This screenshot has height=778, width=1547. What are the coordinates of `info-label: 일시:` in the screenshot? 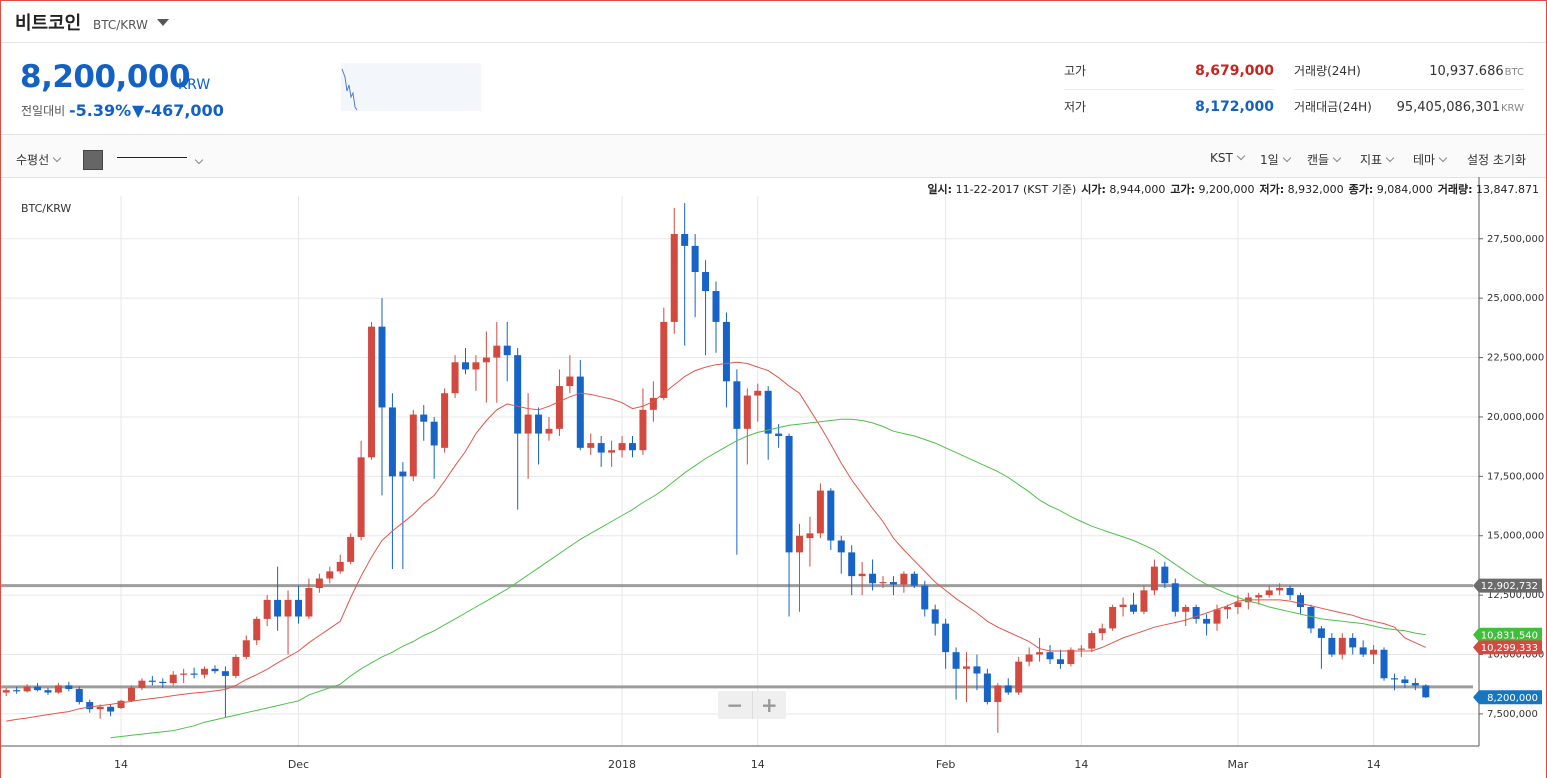 It's located at (940, 189).